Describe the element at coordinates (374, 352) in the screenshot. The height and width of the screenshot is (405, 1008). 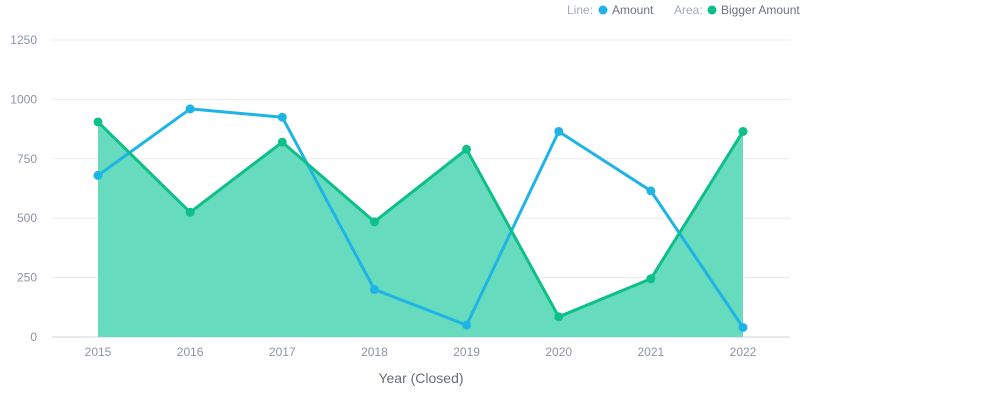
I see `x-tick-label: 2018` at that location.